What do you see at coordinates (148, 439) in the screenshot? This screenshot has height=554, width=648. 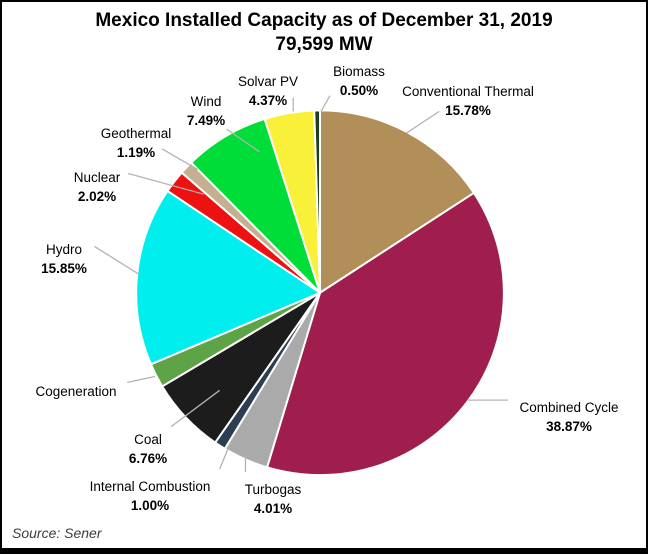 I see `slice-label-name: Coal` at bounding box center [148, 439].